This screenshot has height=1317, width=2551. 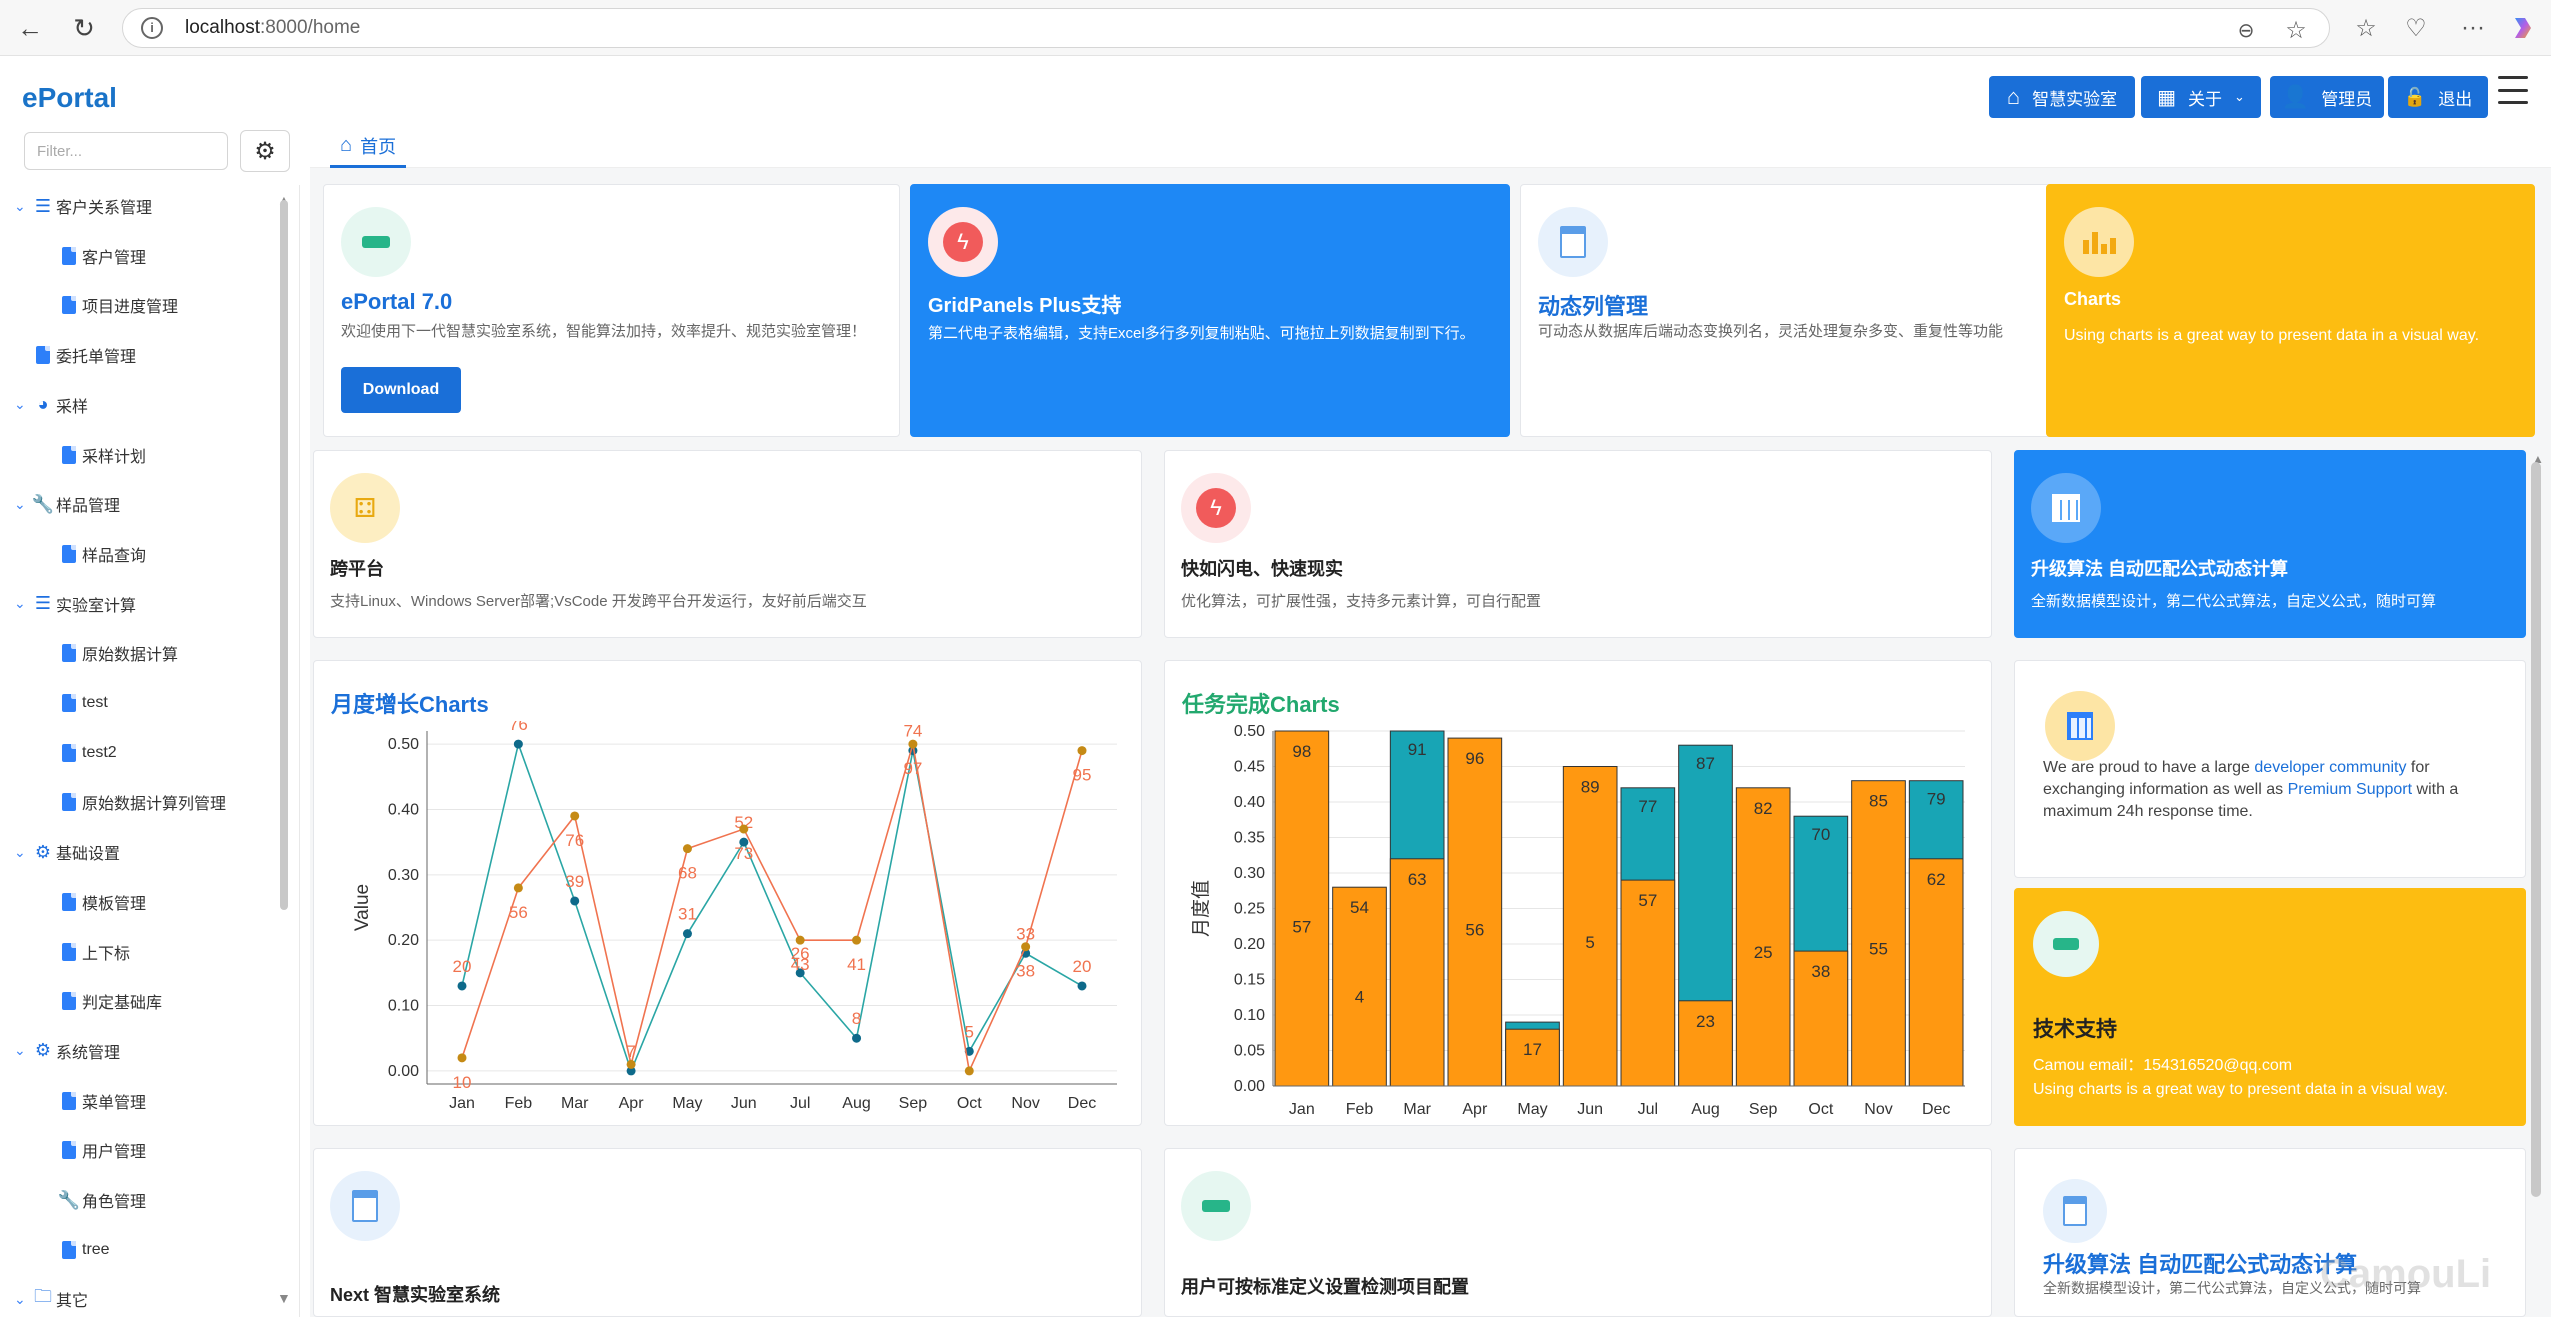 What do you see at coordinates (84, 27) in the screenshot?
I see `reload-icon: ↻` at bounding box center [84, 27].